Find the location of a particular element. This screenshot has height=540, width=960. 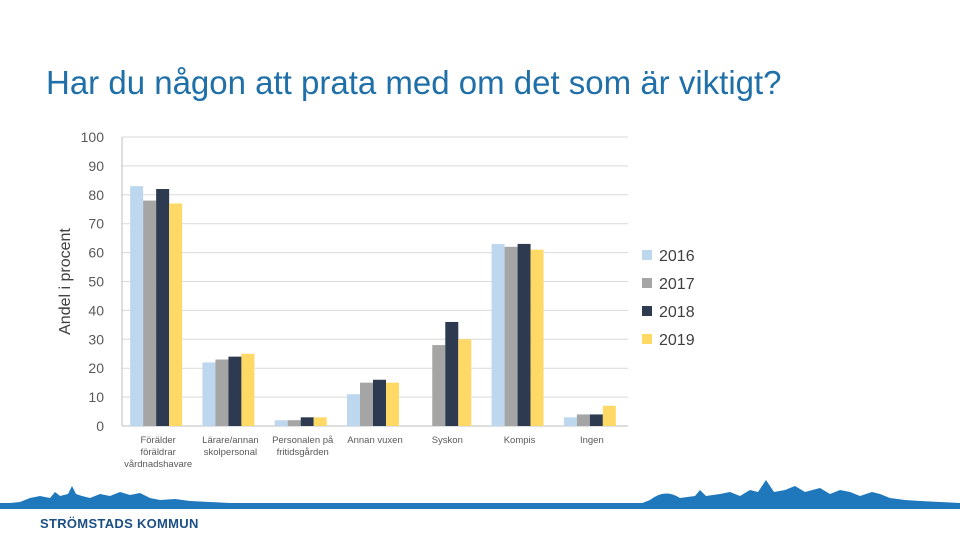

y-tick-label: 50 is located at coordinates (96, 282).